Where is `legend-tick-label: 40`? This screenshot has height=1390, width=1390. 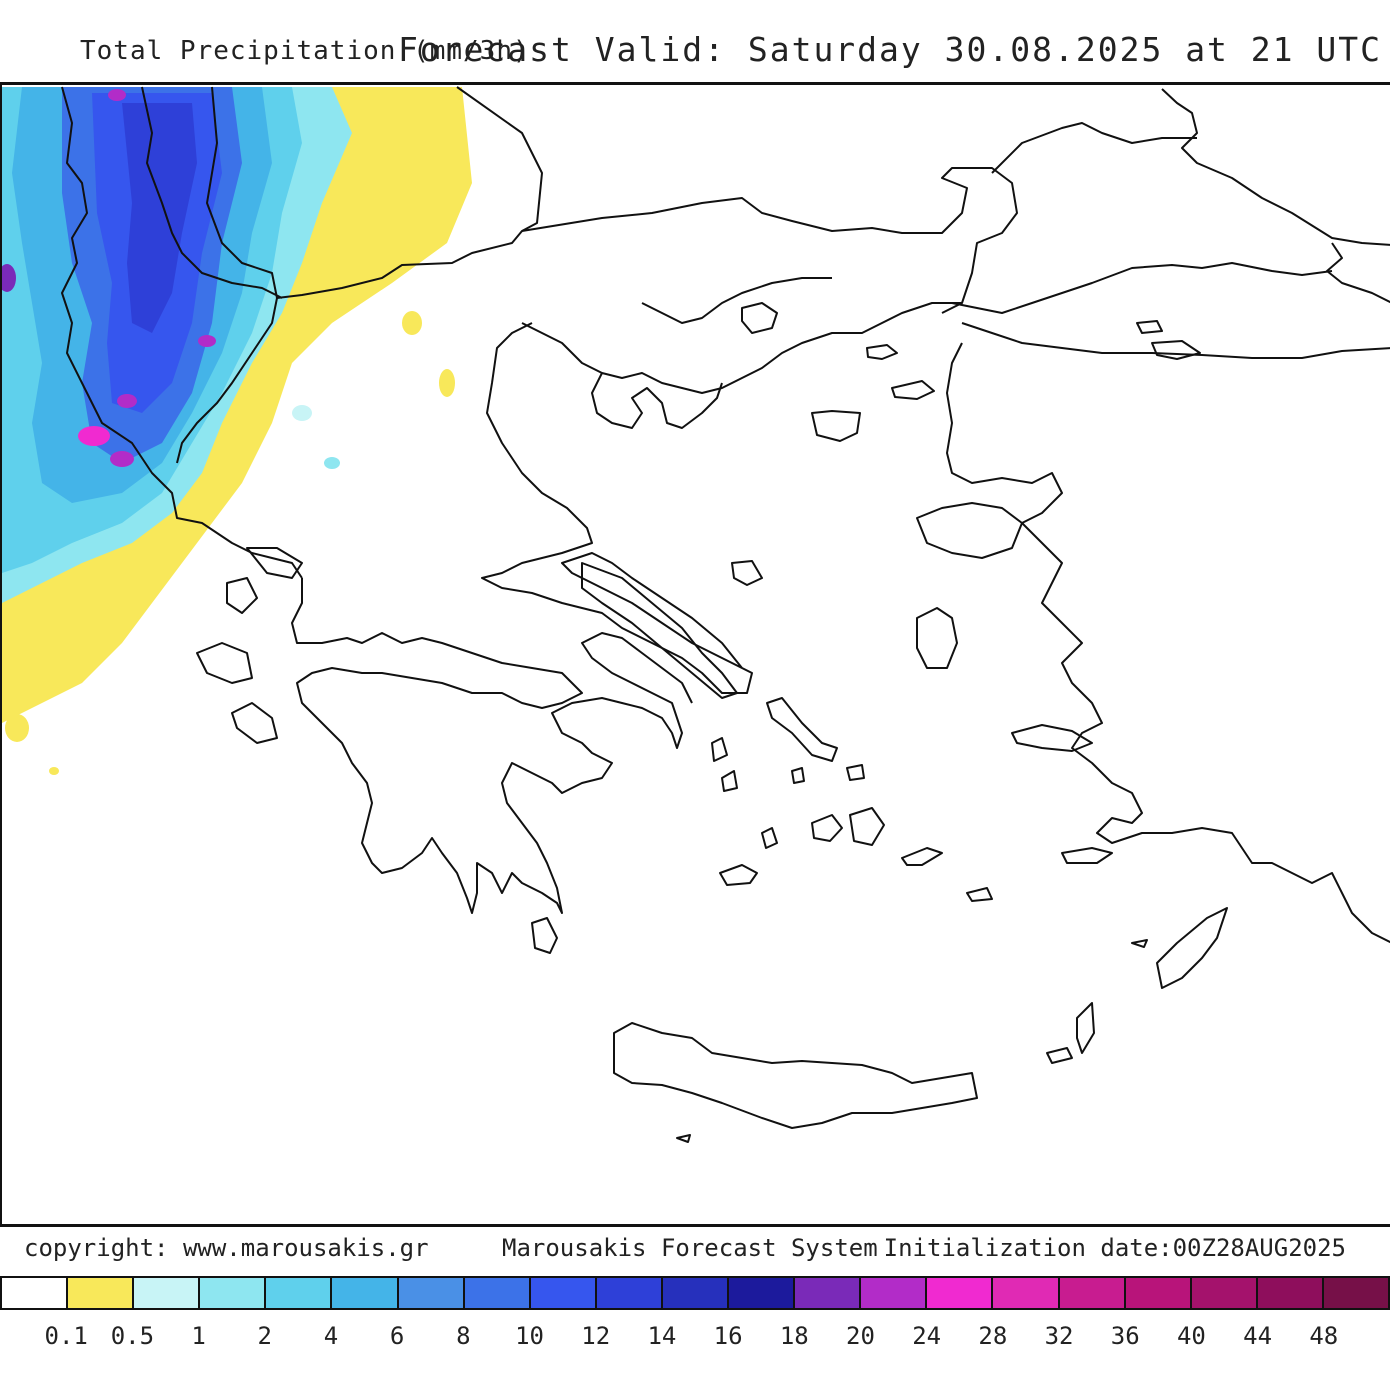 legend-tick-label: 40 is located at coordinates (1191, 1336).